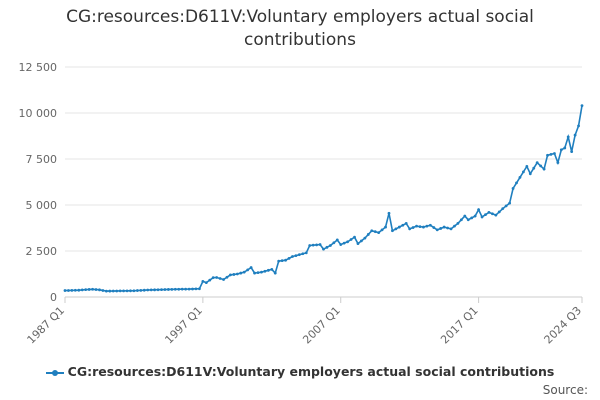 This screenshot has width=600, height=400. I want to click on y-tick-label: 2 500, so click(42, 251).